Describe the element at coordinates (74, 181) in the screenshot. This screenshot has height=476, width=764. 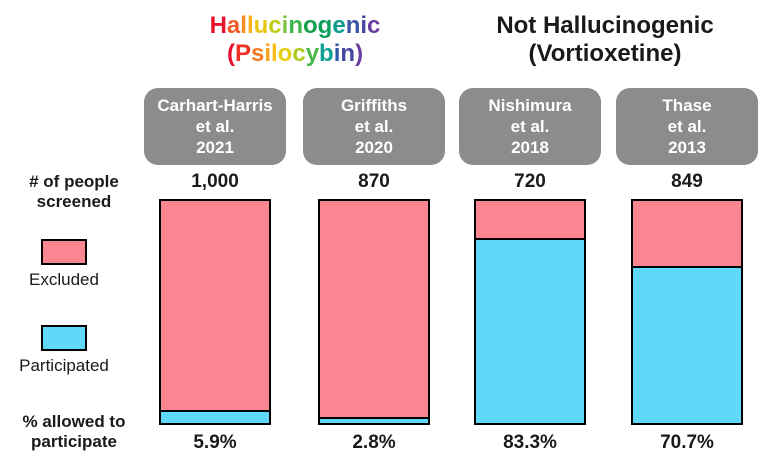
I see `row-label-people-screened-line1: # of people` at that location.